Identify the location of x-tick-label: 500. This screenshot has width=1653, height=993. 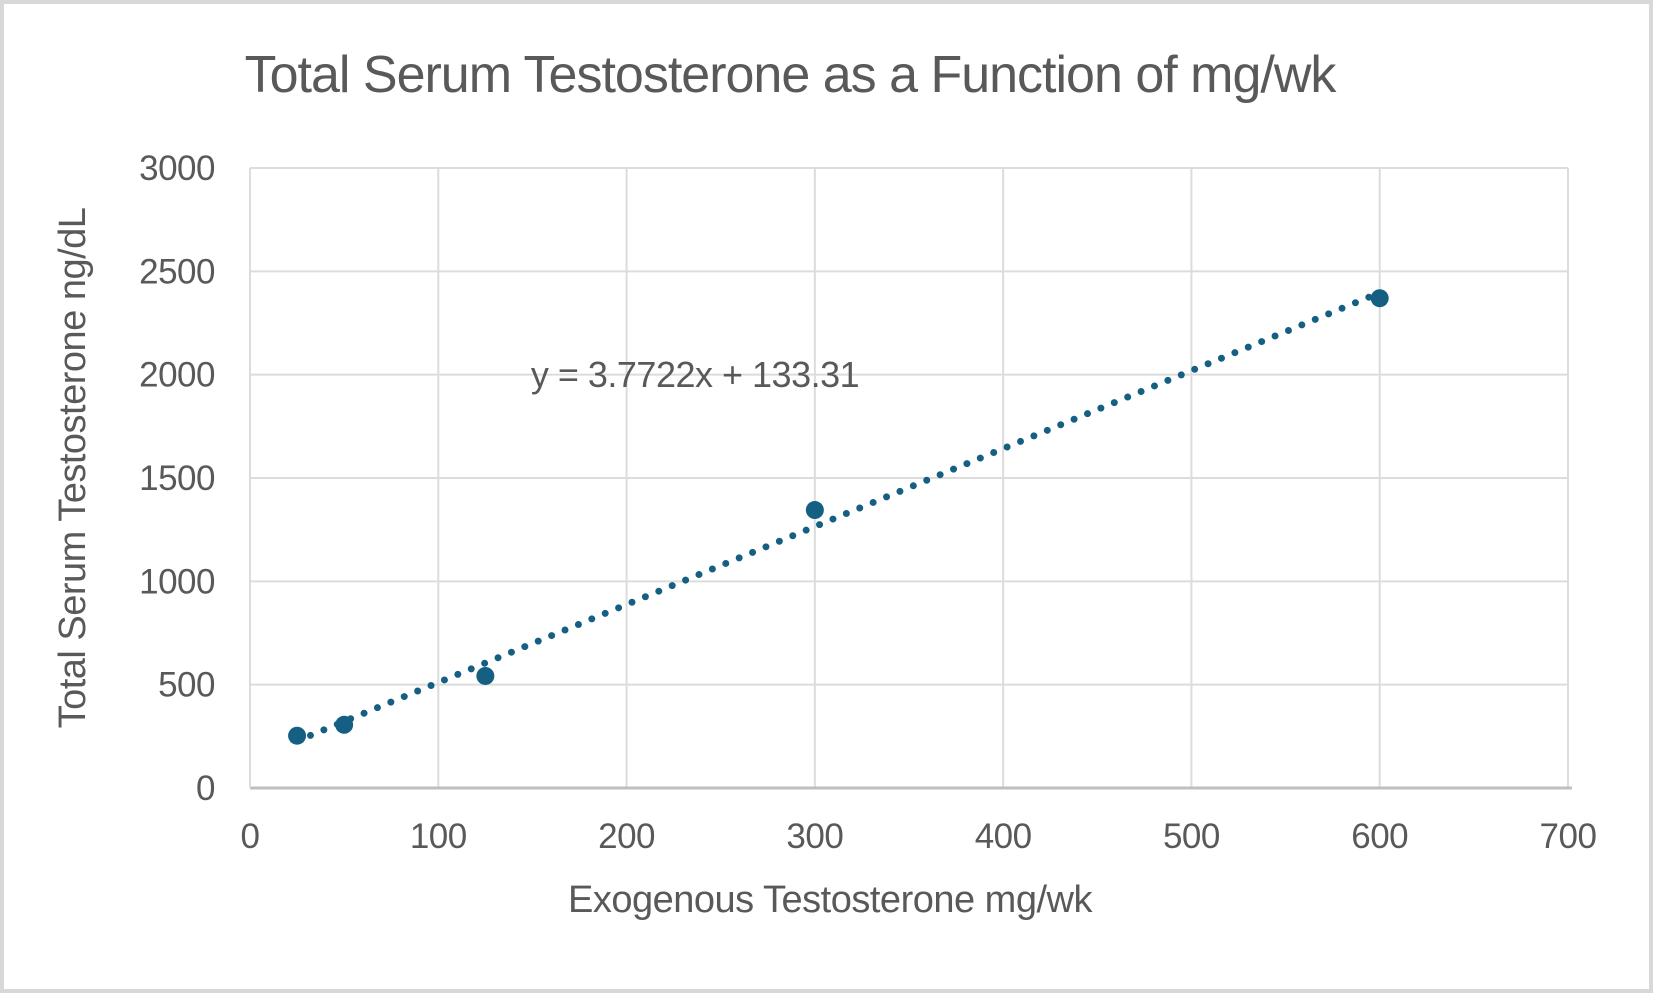
(1191, 836).